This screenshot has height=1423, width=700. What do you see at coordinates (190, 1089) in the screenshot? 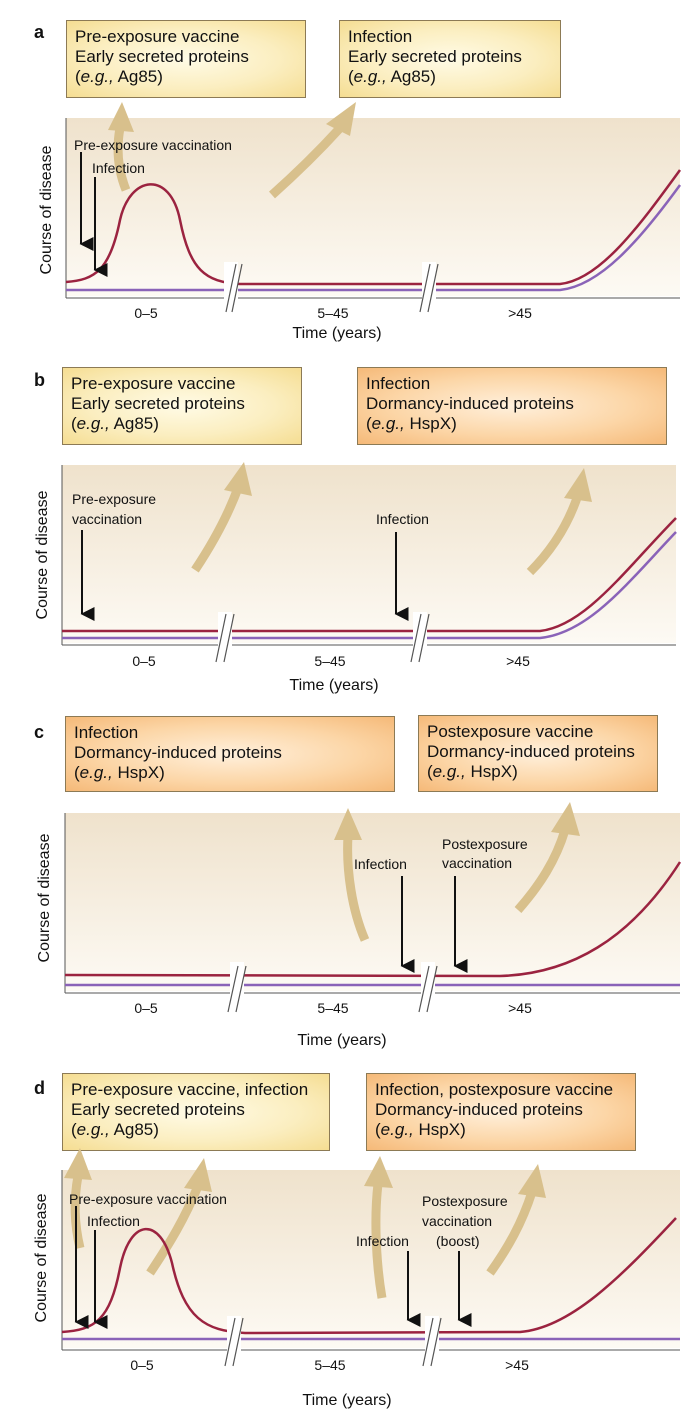
I see `box-line1: Pre-exposure vaccine, infection` at bounding box center [190, 1089].